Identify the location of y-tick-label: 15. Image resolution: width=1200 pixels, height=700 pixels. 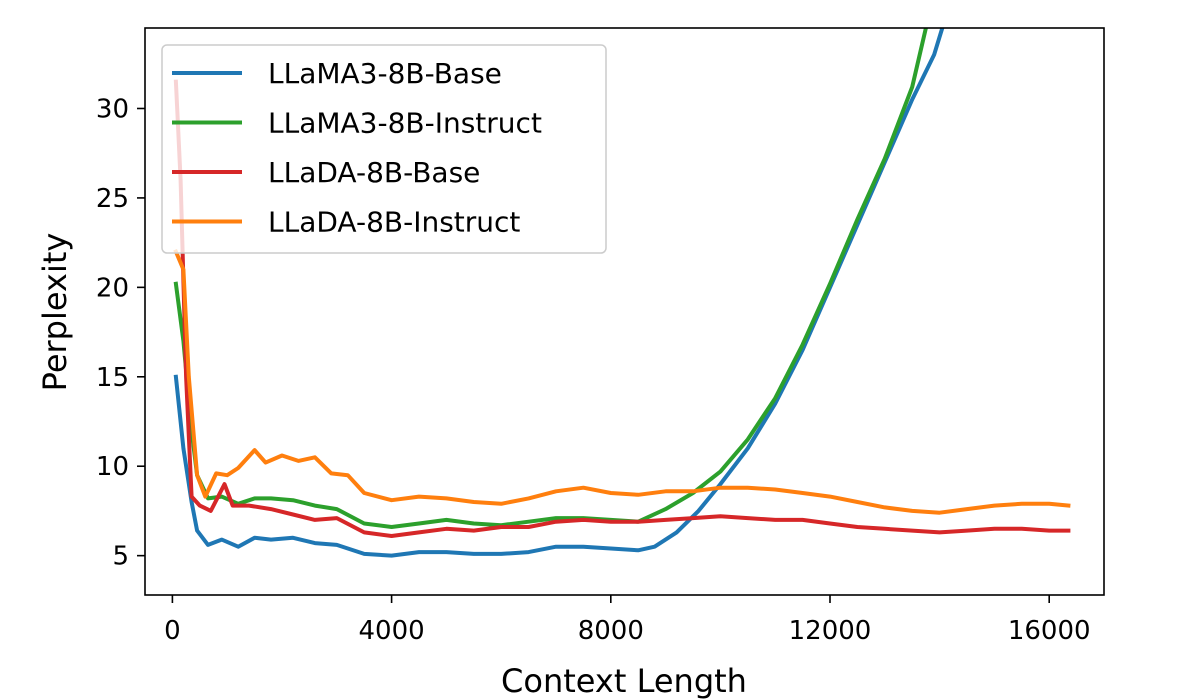
(112, 378).